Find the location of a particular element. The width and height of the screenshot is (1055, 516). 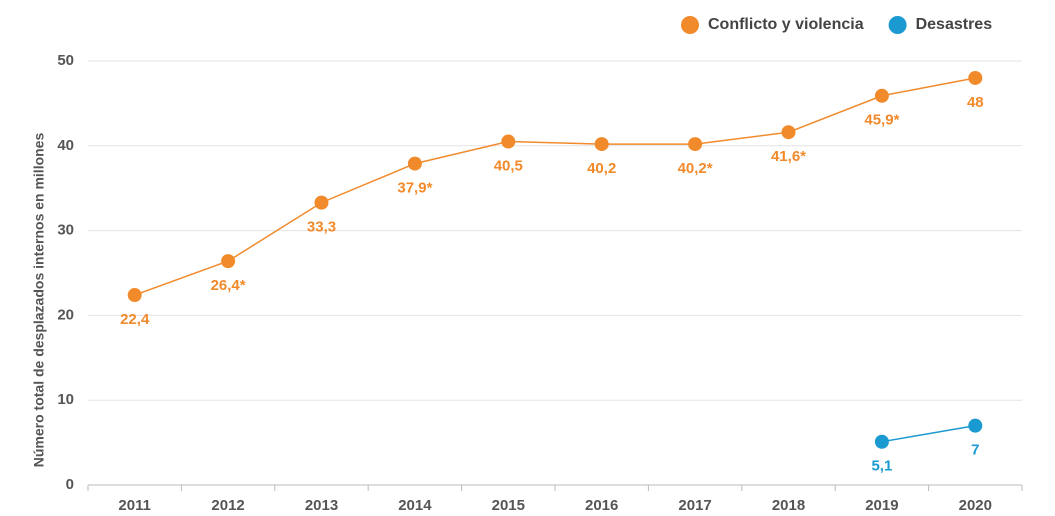

y-tick-label: 0 is located at coordinates (70, 484).